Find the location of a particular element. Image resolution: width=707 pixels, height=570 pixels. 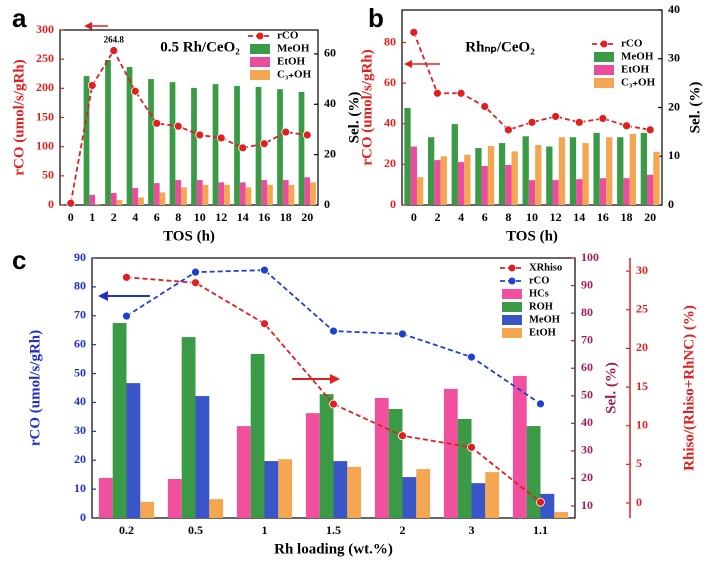

y-tick-label: 100 is located at coordinates (45, 145).